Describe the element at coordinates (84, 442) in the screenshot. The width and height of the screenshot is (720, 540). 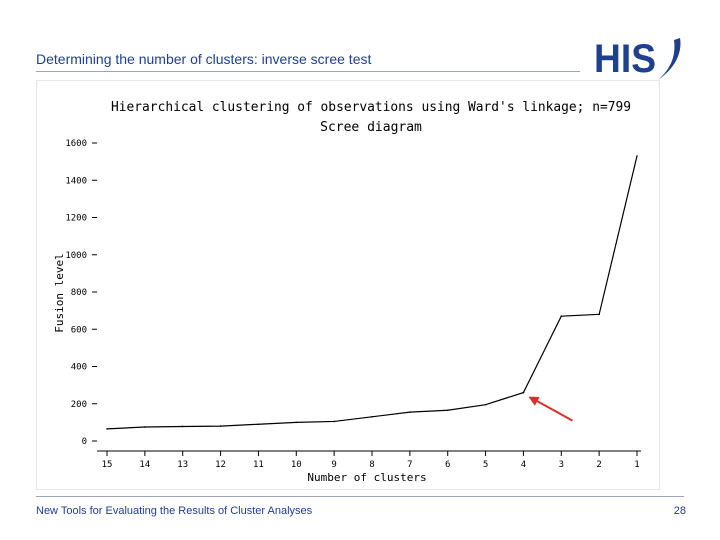
I see `y-tick-label: 0` at that location.